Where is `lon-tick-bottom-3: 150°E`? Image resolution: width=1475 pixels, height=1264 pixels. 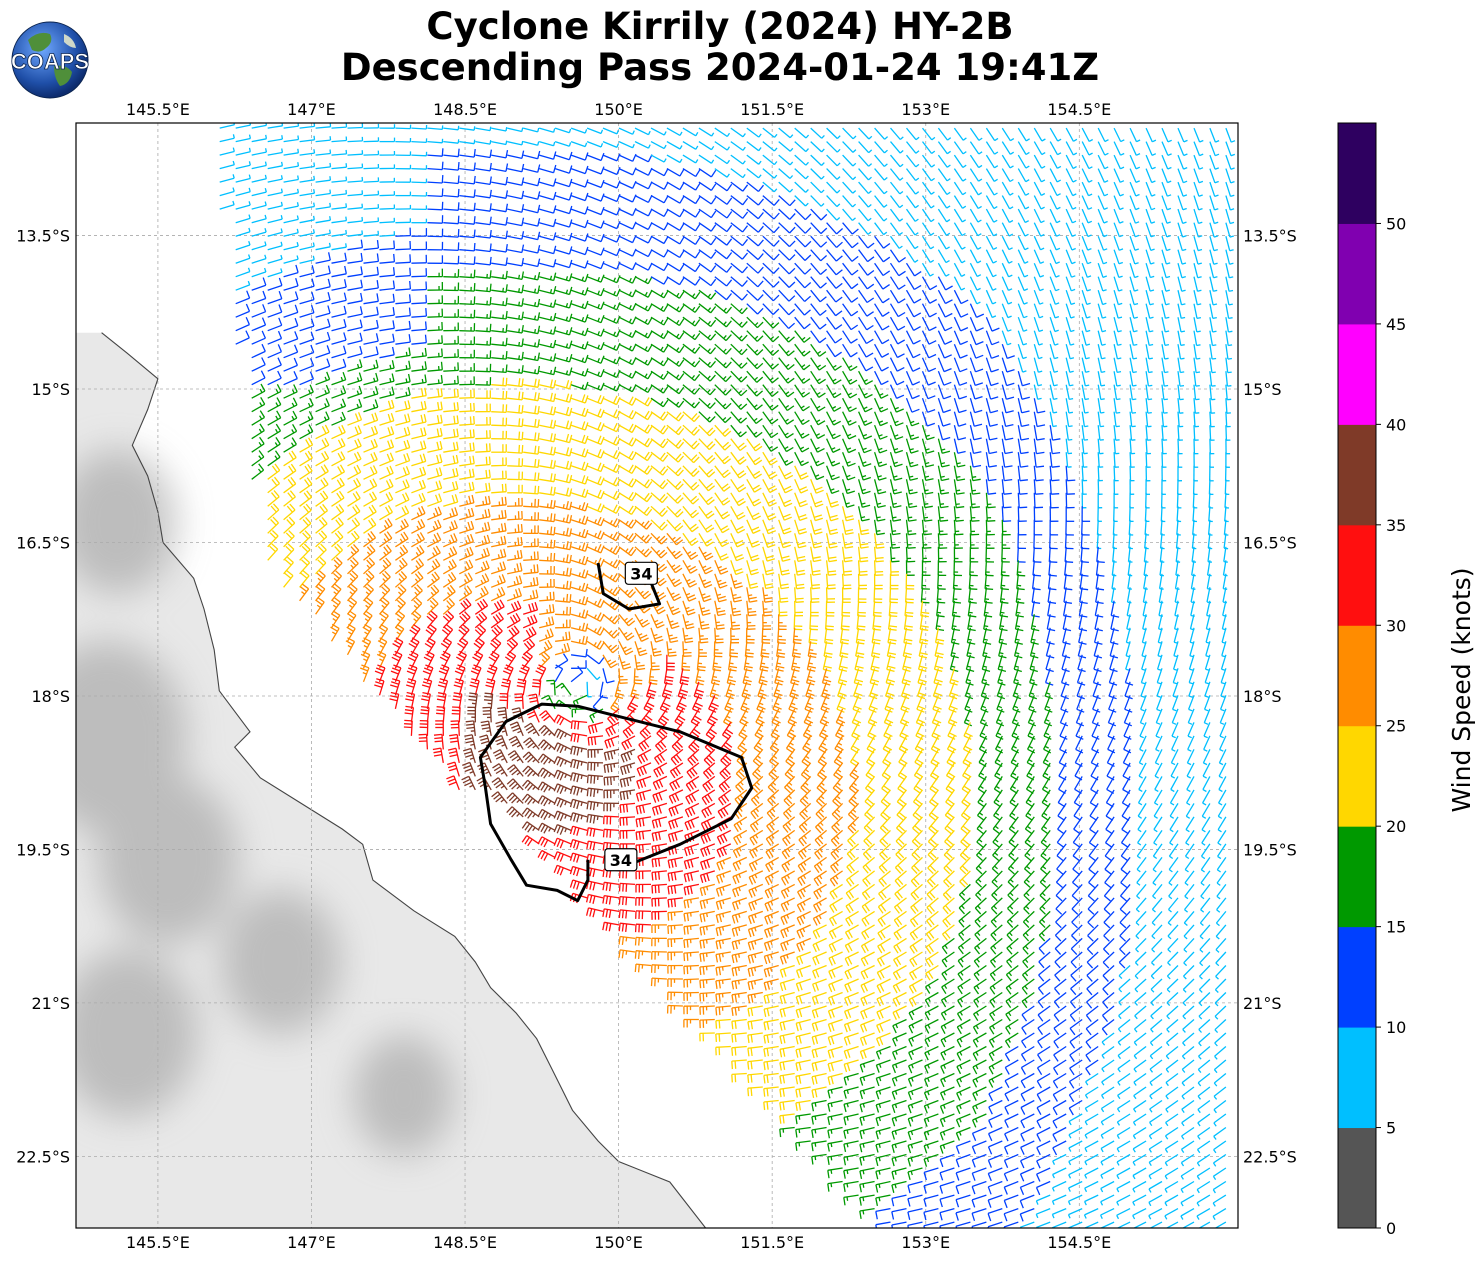 lon-tick-bottom-3: 150°E is located at coordinates (618, 1242).